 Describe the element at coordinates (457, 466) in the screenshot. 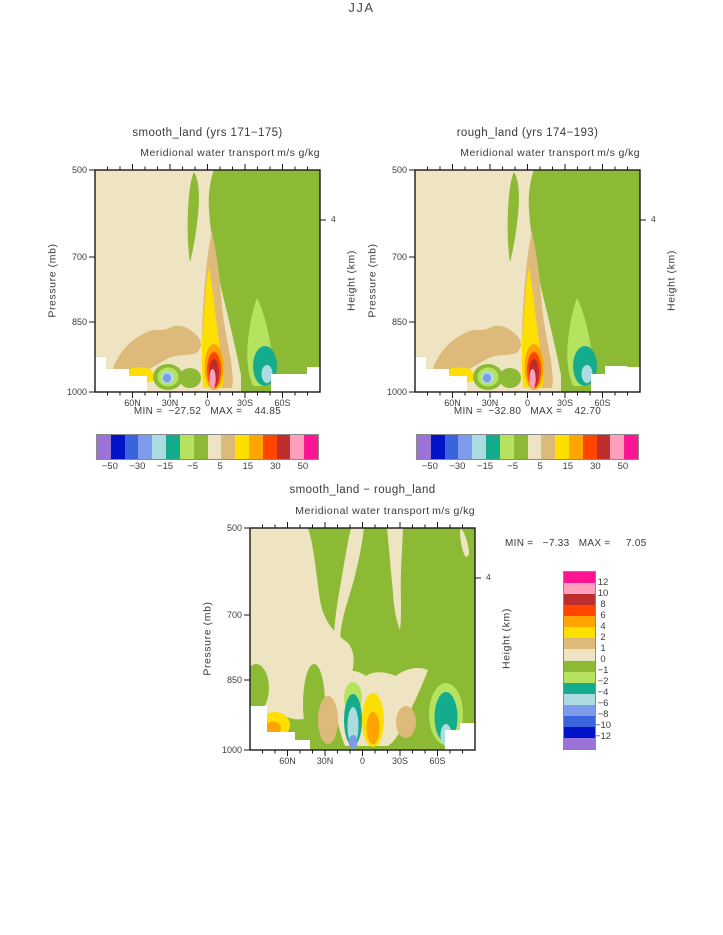

I see `rough-cbar-label-1: −30` at that location.